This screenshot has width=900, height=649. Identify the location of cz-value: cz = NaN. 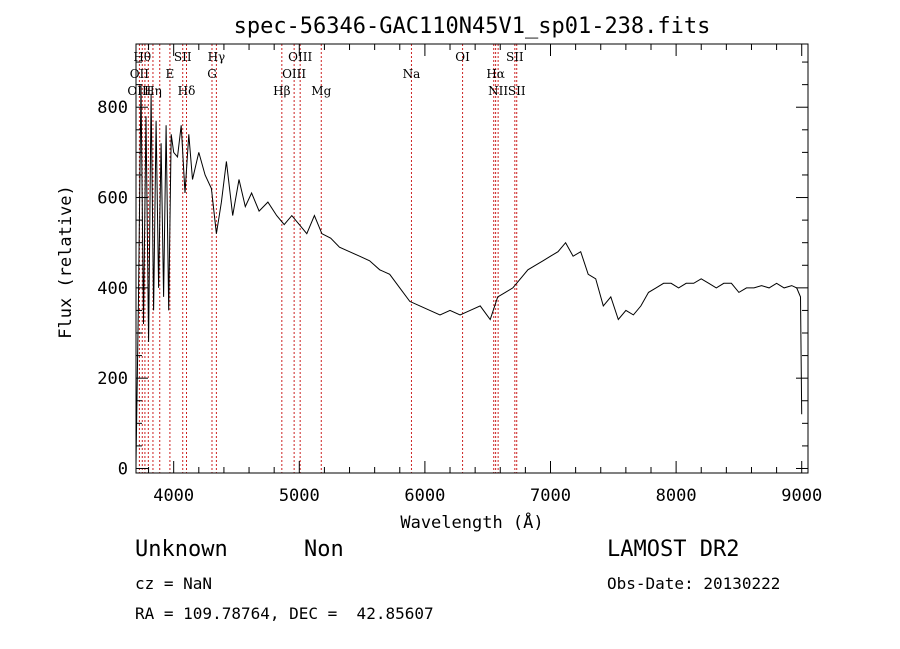
(174, 583).